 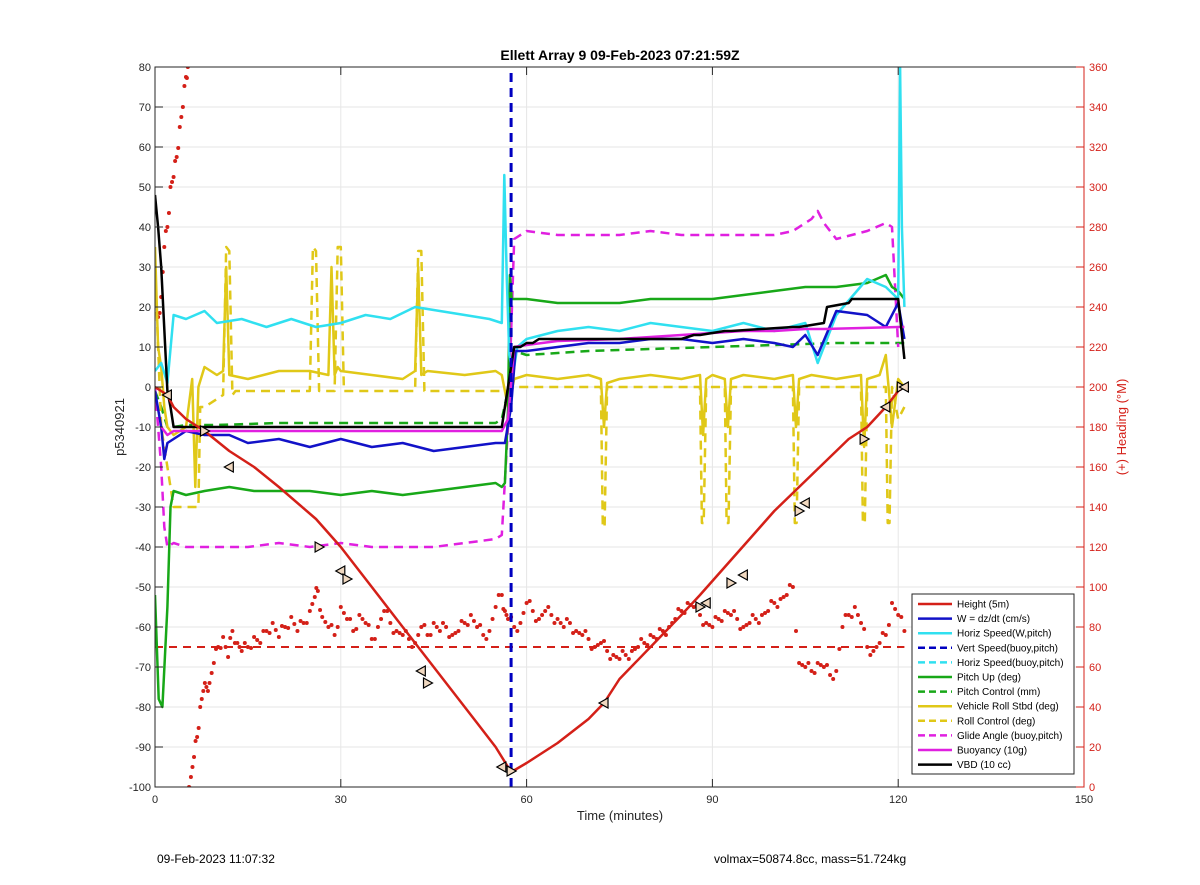 What do you see at coordinates (1098, 508) in the screenshot?
I see `y2-tick-label: 140` at bounding box center [1098, 508].